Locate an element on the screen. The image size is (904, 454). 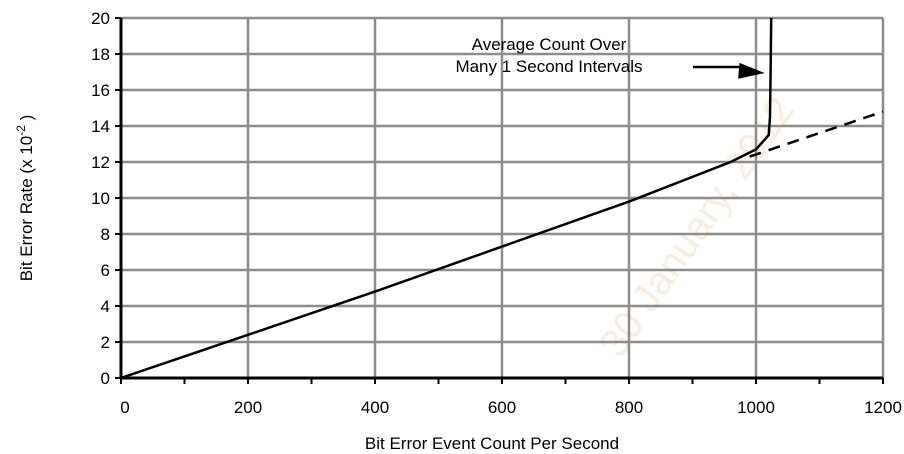
watermark: 30 January, 2012 is located at coordinates (697, 227).